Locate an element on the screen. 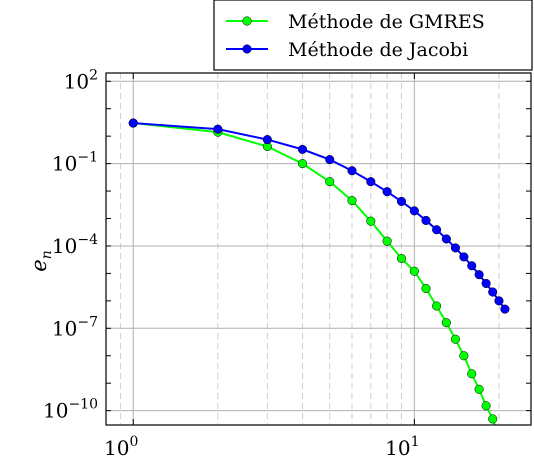 This screenshot has width=534, height=467. legend-entry: Méthode de GMRES is located at coordinates (355, 22).